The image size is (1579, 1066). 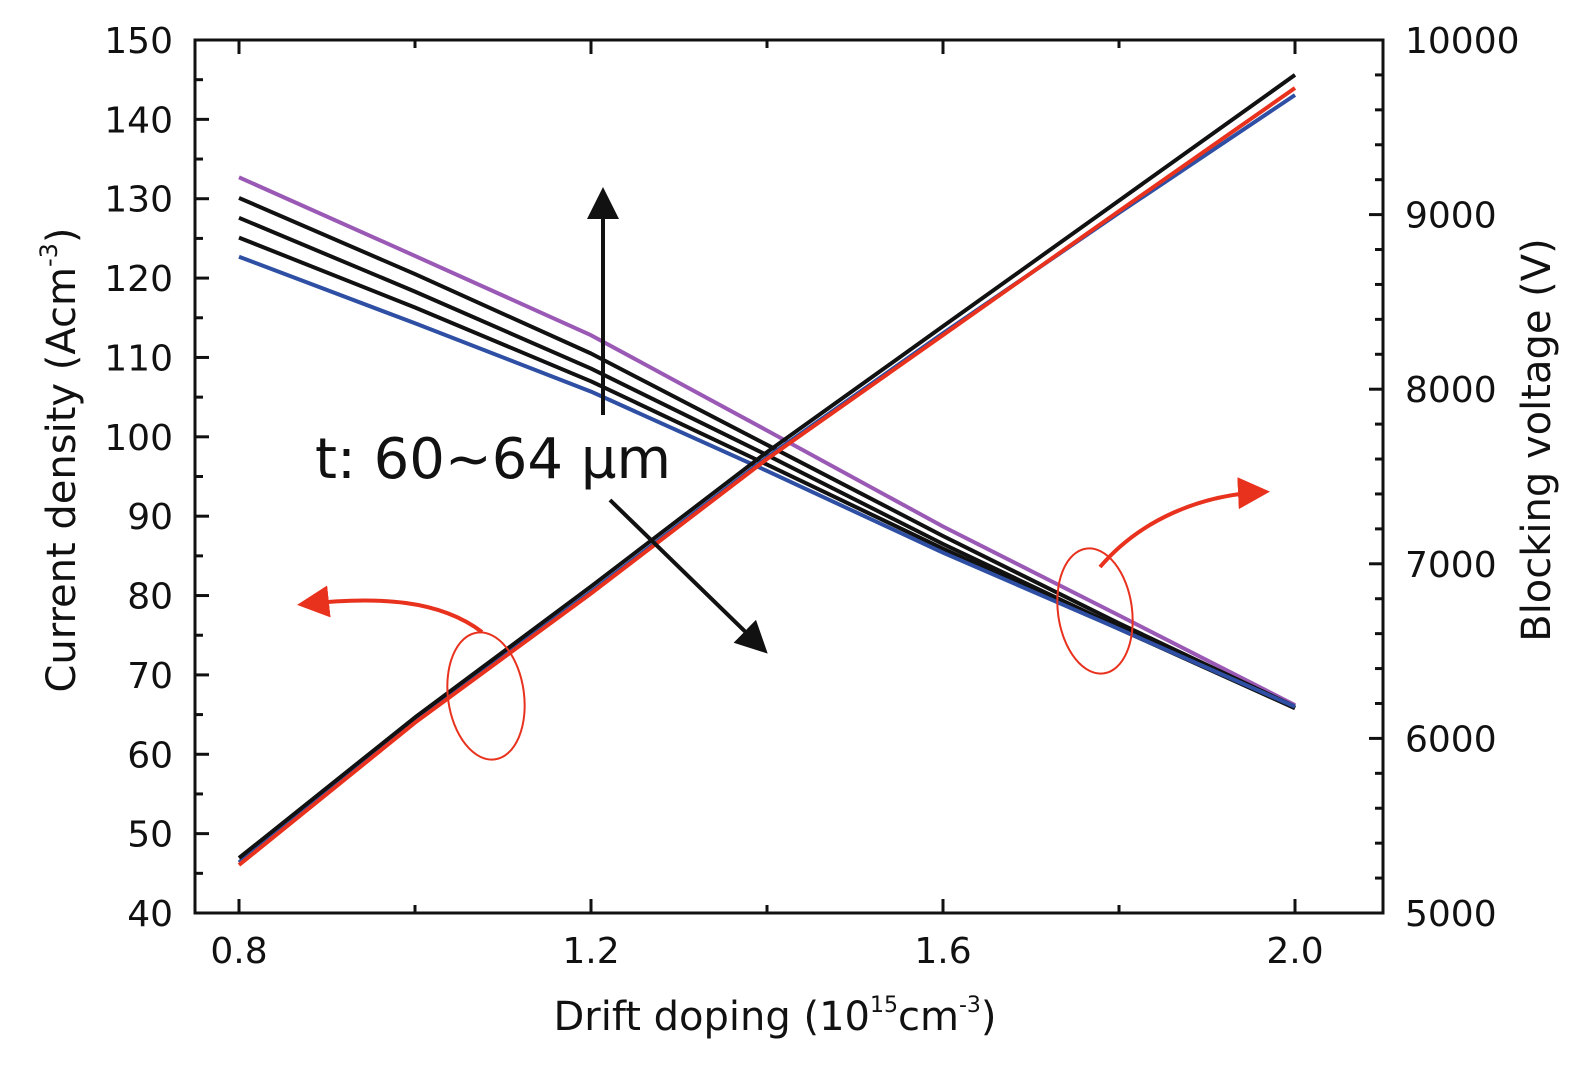 What do you see at coordinates (150, 835) in the screenshot?
I see `y-tick-label: 50` at bounding box center [150, 835].